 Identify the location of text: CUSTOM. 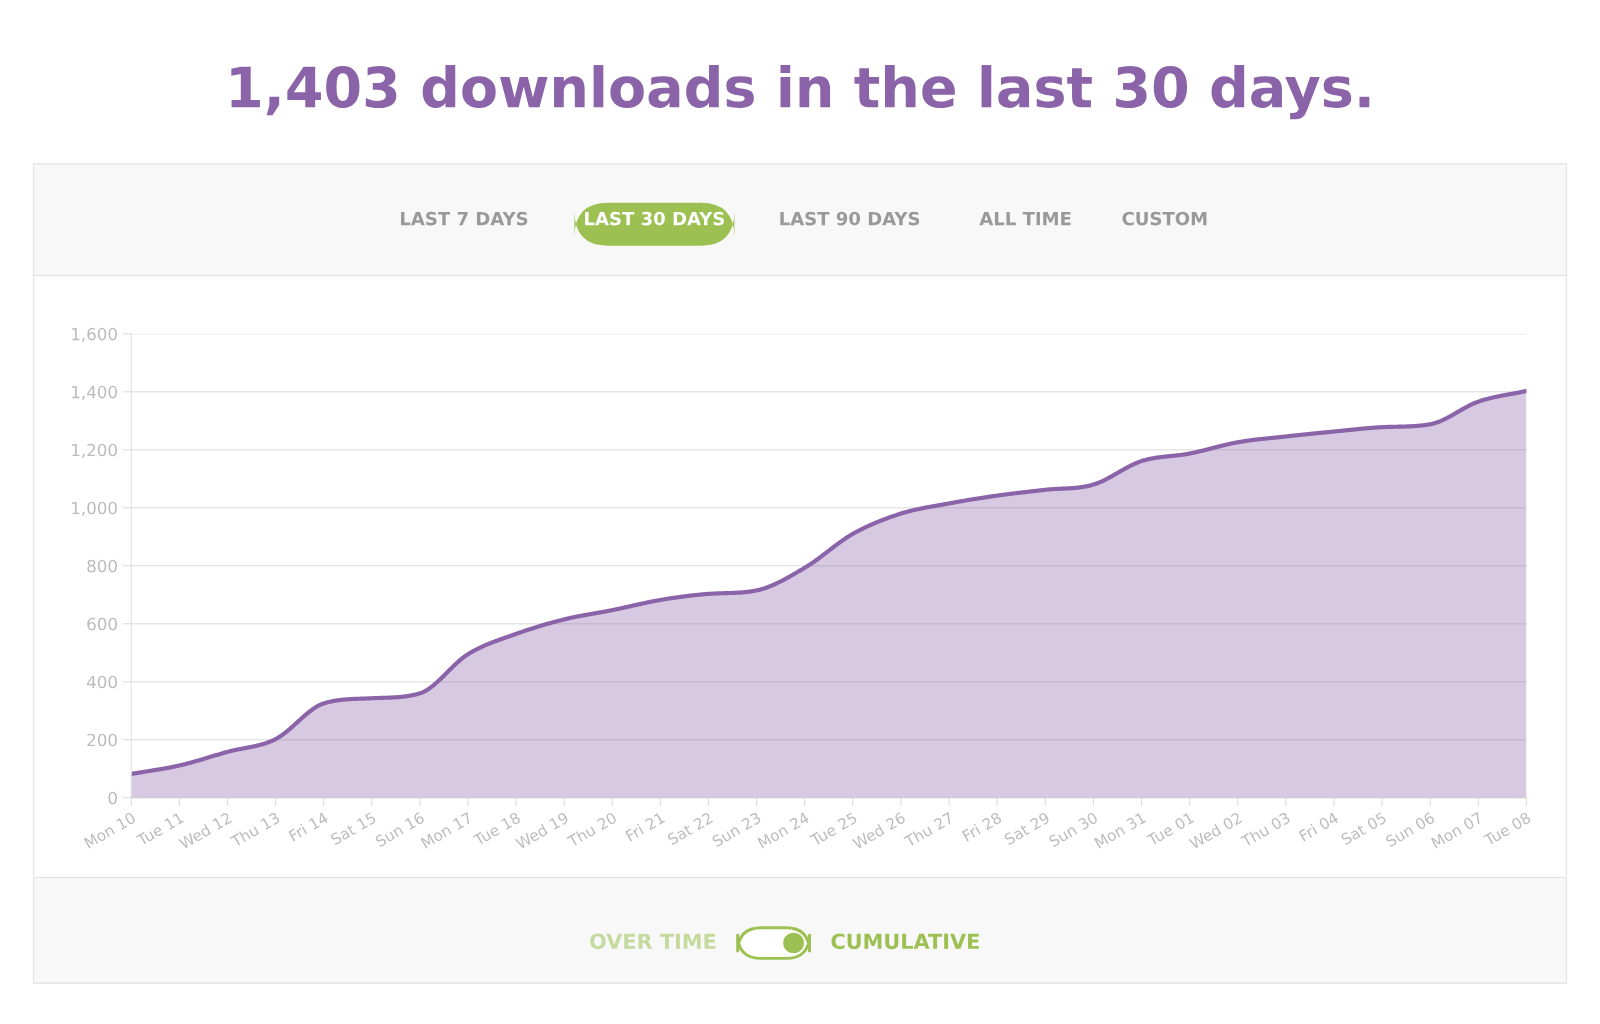
(1164, 218).